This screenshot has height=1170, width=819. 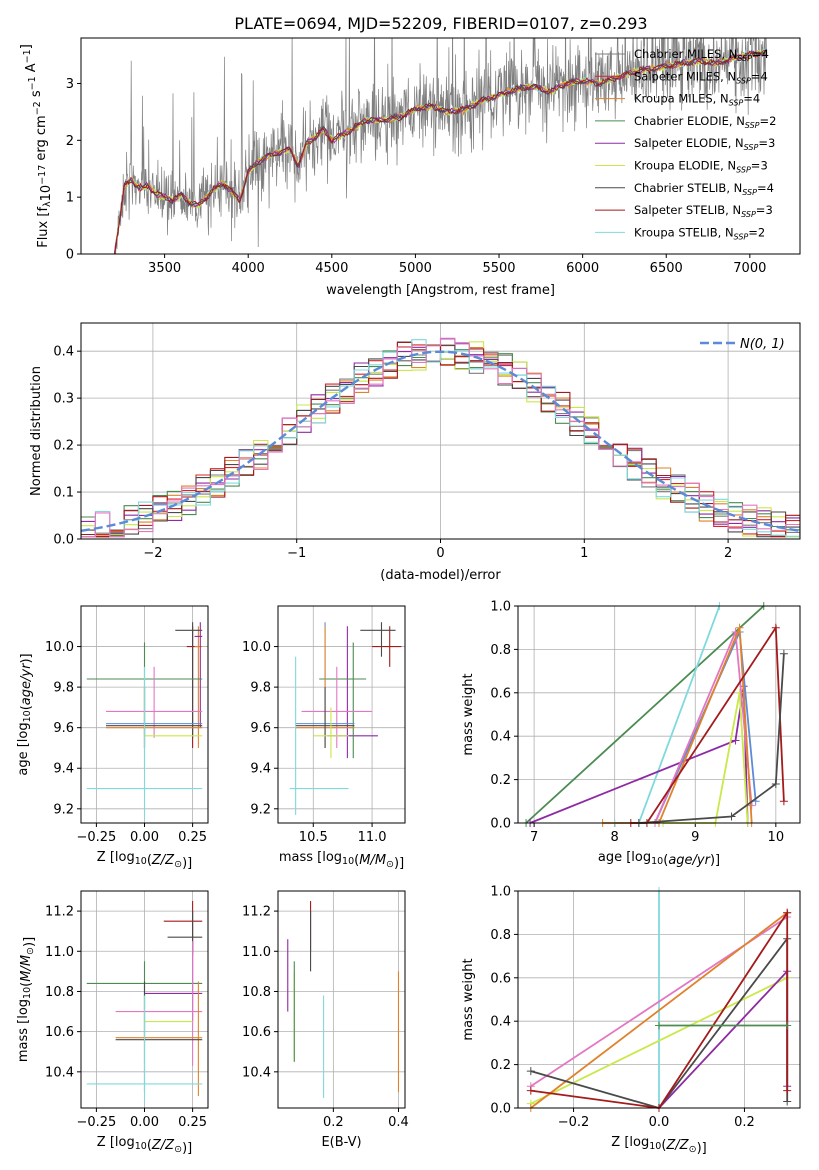 I want to click on model-spectrum-line, so click(x=440, y=151).